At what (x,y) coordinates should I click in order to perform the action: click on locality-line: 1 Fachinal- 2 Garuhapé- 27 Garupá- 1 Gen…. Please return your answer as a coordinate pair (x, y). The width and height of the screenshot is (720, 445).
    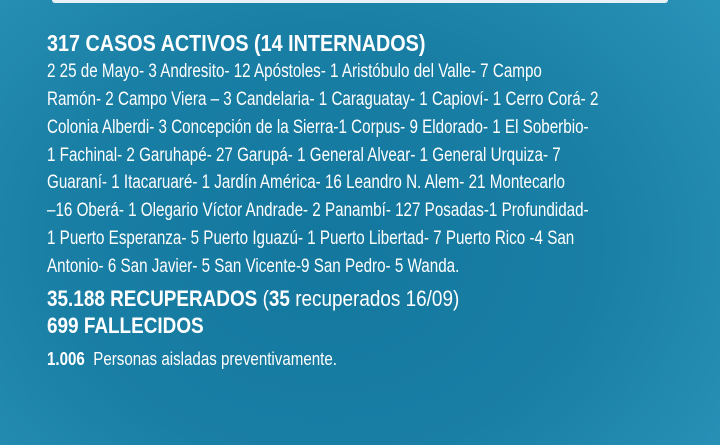
    Looking at the image, I should click on (304, 155).